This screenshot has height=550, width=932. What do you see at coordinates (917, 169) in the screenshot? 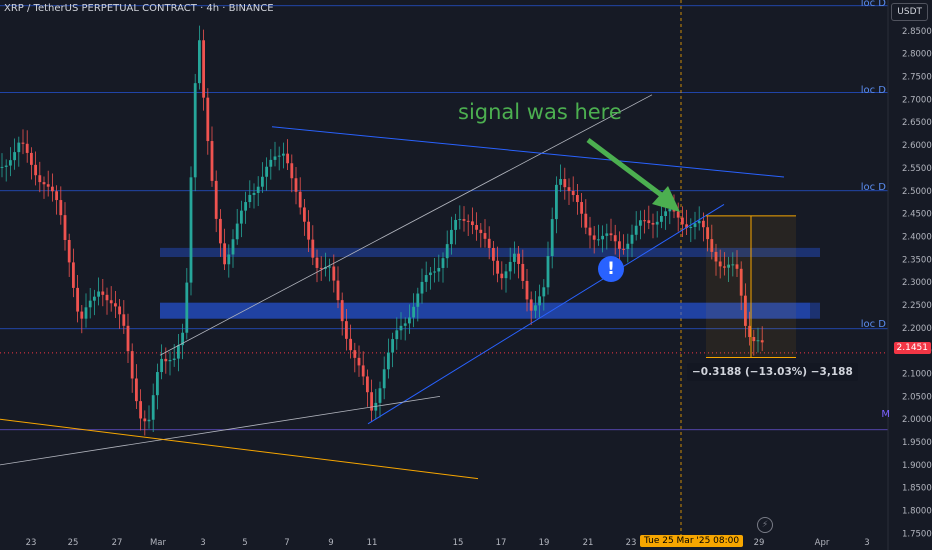
I see `y-tick-label: 2.5500` at bounding box center [917, 169].